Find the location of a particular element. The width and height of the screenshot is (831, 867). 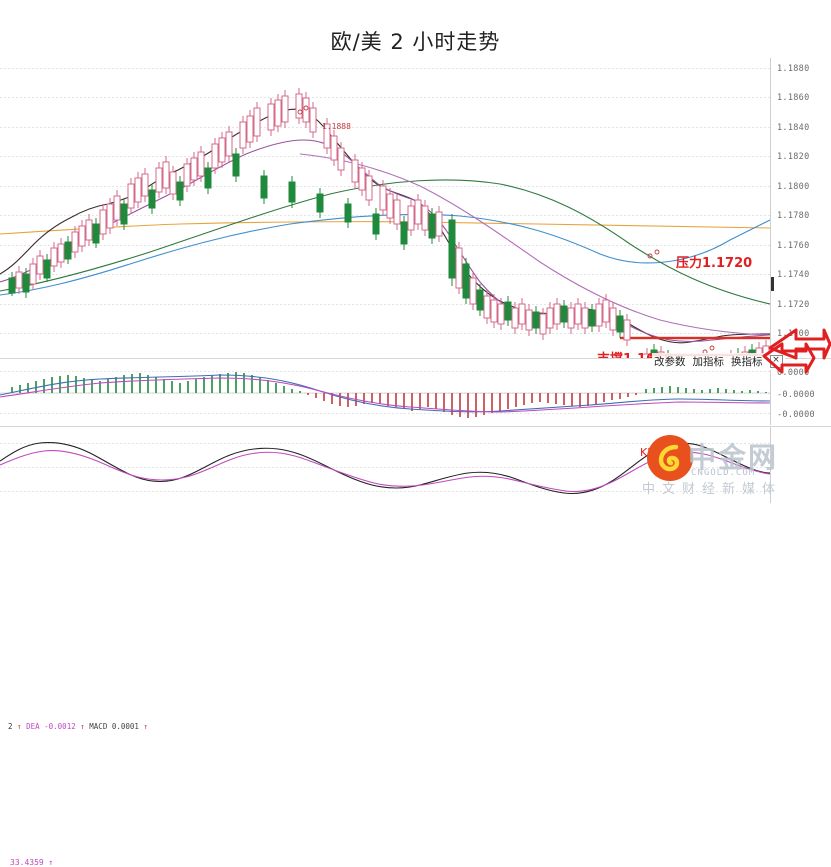

page-title: 欧/美 2 小时走势 is located at coordinates (415, 42).